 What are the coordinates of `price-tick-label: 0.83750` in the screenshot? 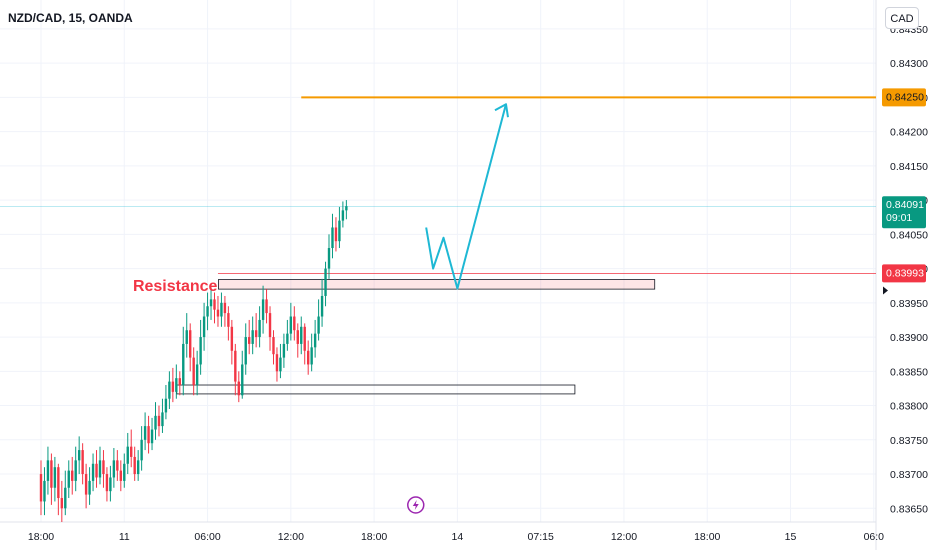 It's located at (909, 441).